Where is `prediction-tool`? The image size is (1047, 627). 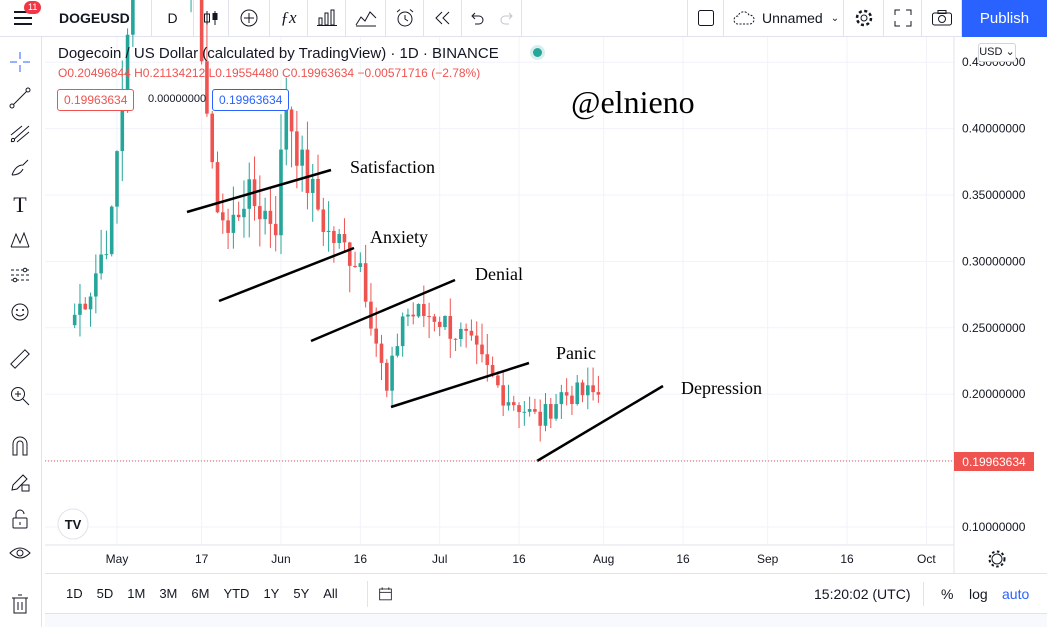 prediction-tool is located at coordinates (20, 275).